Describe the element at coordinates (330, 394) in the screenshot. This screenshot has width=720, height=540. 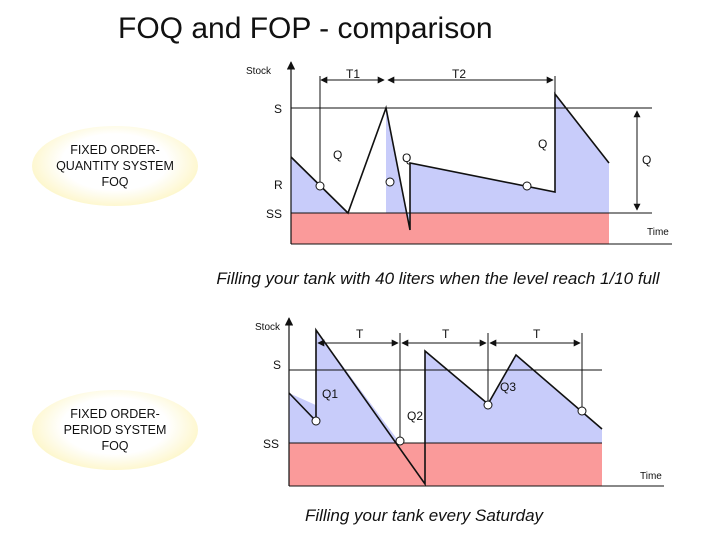
I see `fop-q-label-1: Q1` at that location.